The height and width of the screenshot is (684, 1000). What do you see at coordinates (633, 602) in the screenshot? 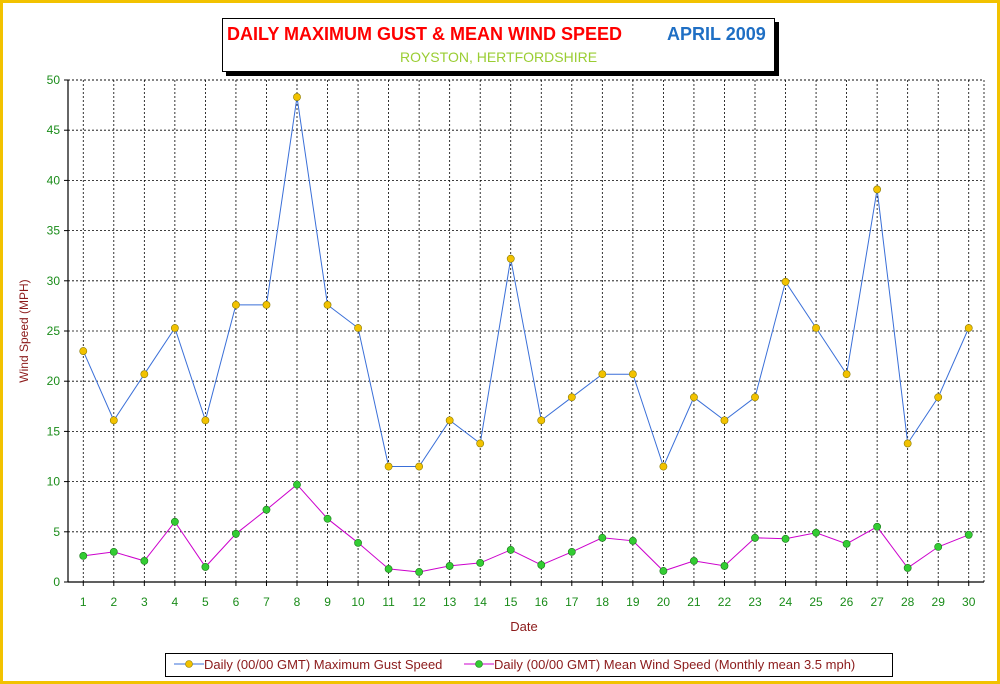
I see `x-tick-label: 19` at bounding box center [633, 602].